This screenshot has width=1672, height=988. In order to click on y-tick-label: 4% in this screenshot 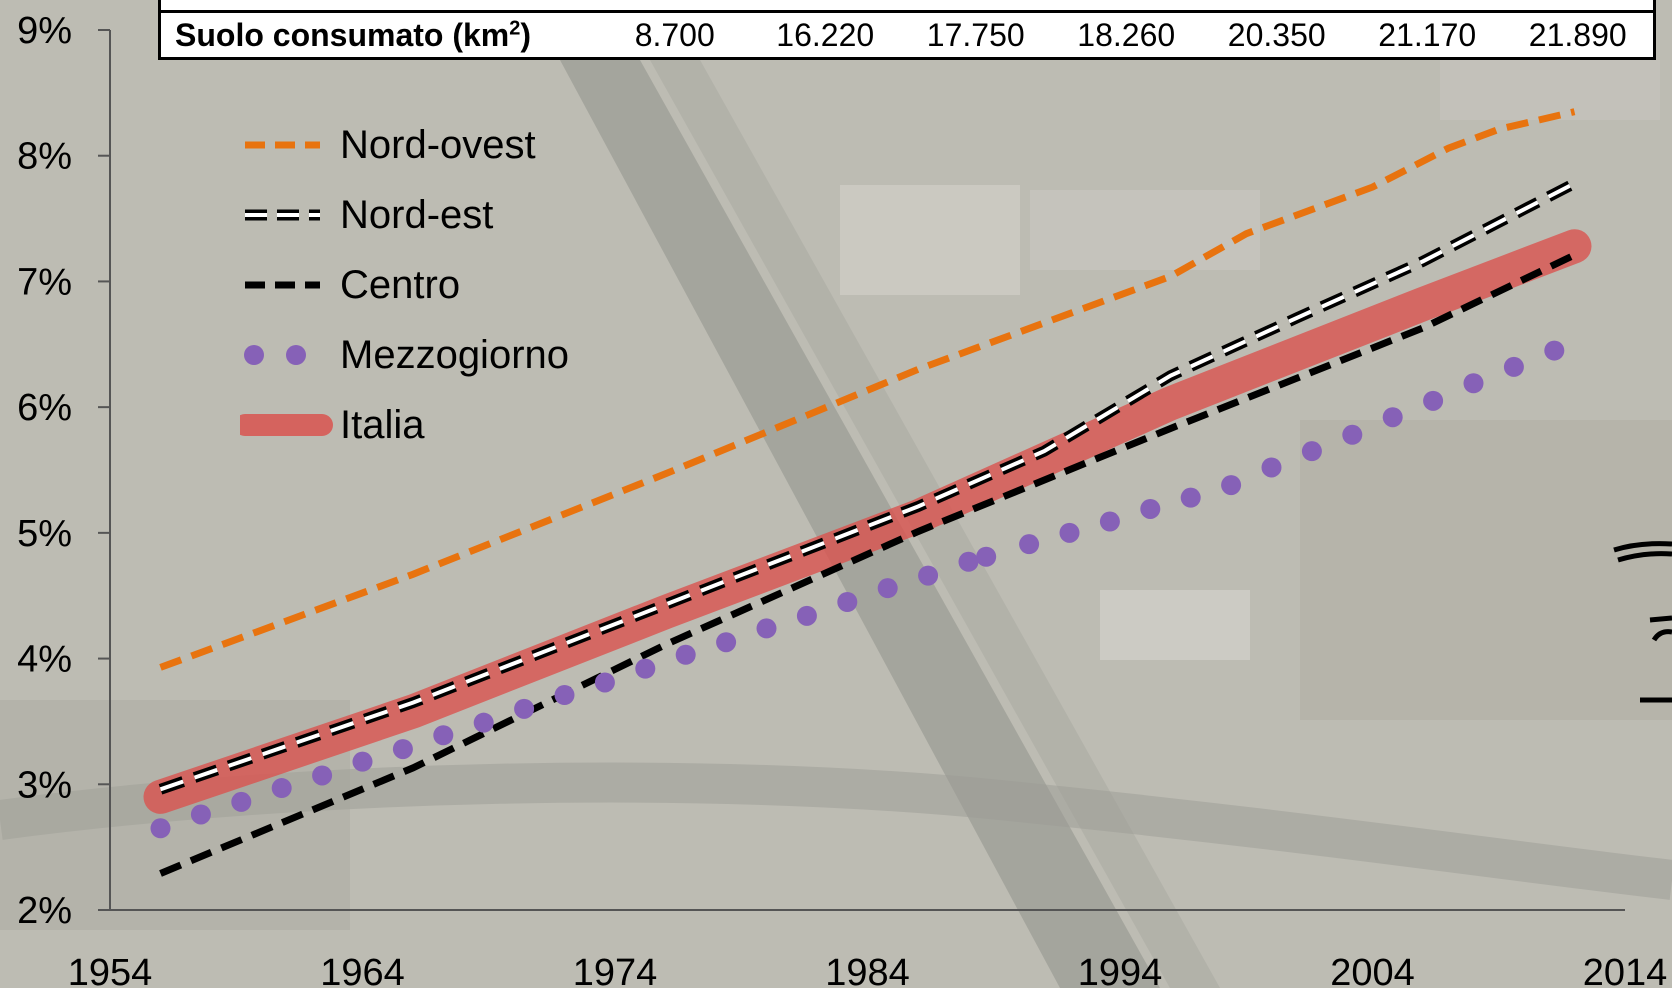, I will do `click(44, 660)`.